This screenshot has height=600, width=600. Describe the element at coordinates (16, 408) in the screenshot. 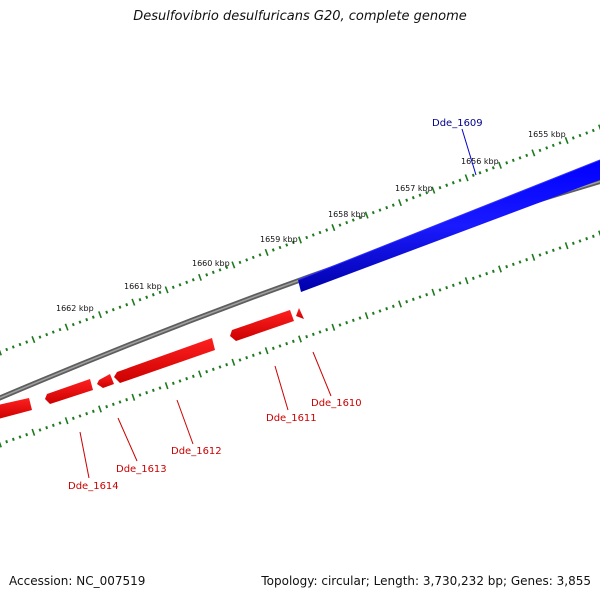

I see `gene-partial-left` at that location.